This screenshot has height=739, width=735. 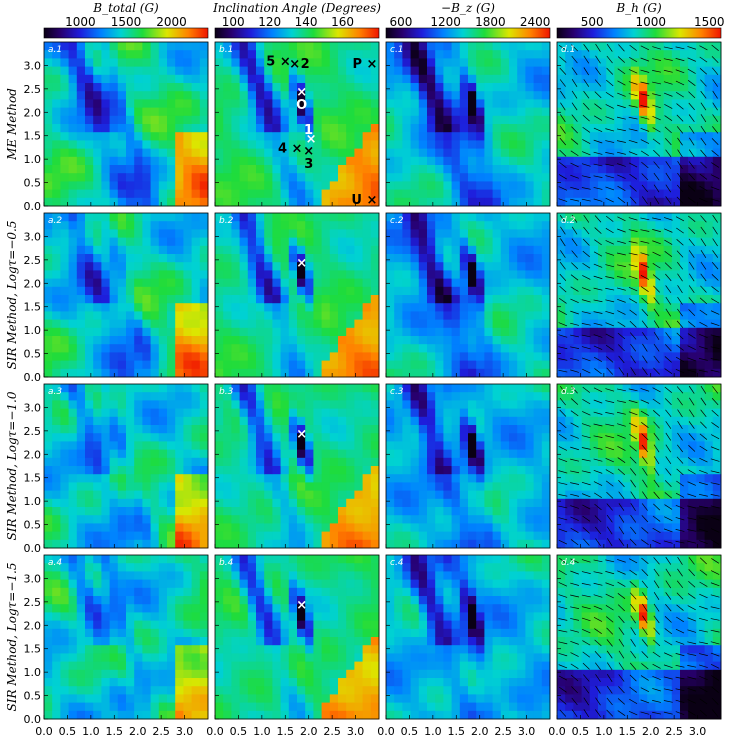 What do you see at coordinates (116, 298) in the screenshot?
I see `panel-a.2: a.20.00.51.01.52.02.53.0` at bounding box center [116, 298].